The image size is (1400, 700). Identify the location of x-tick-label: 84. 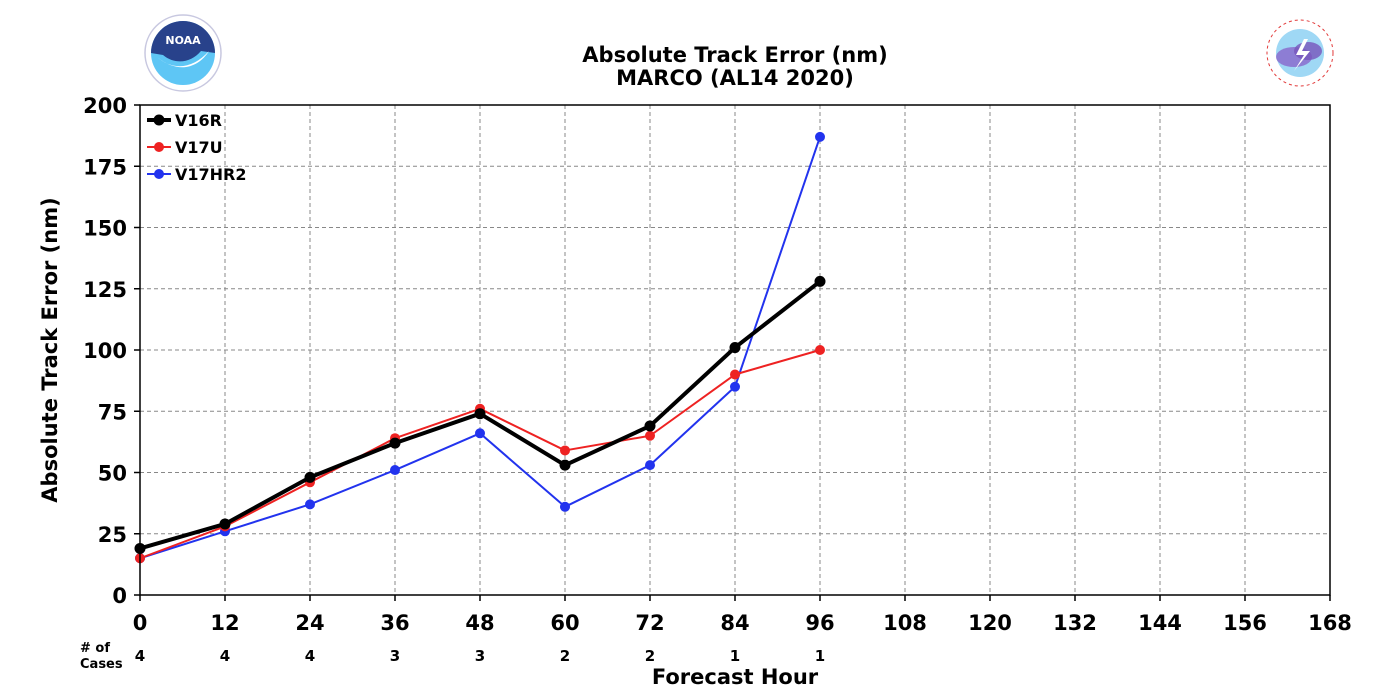
(734, 623).